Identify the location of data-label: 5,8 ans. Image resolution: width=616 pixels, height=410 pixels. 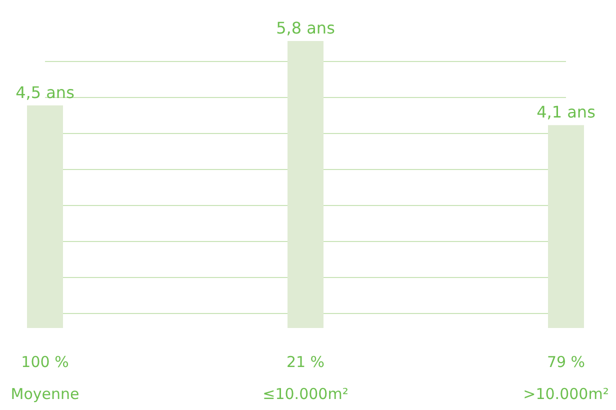
(305, 28).